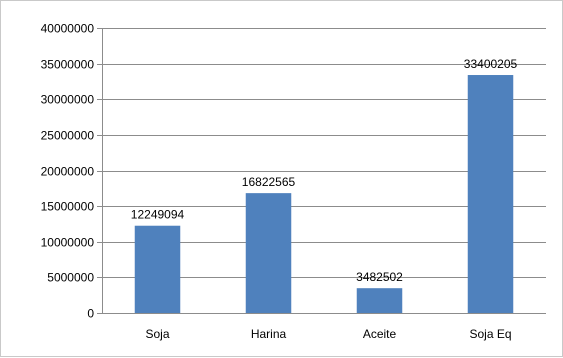  Describe the element at coordinates (90, 314) in the screenshot. I see `y-tick-label: 0` at that location.